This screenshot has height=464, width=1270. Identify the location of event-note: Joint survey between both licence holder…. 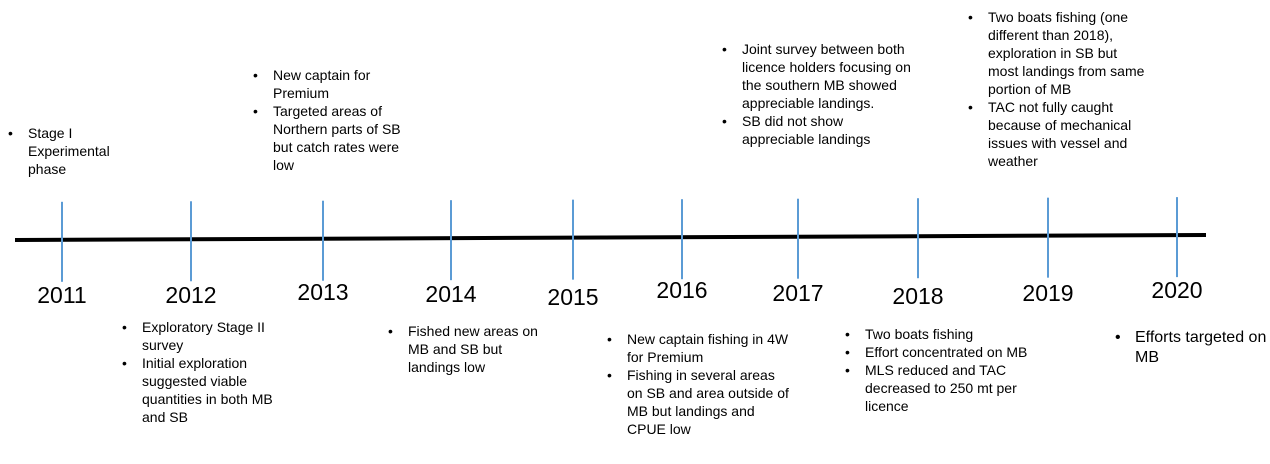
(817, 76).